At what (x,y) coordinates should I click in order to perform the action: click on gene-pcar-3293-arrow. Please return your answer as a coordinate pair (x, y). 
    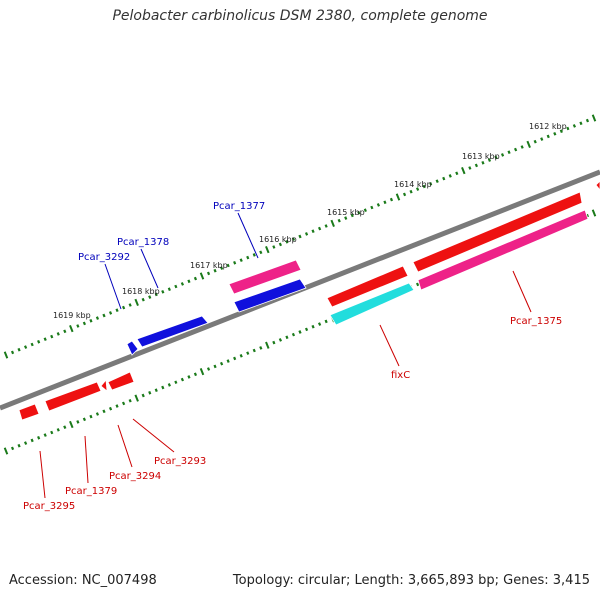
    Looking at the image, I should click on (121, 381).